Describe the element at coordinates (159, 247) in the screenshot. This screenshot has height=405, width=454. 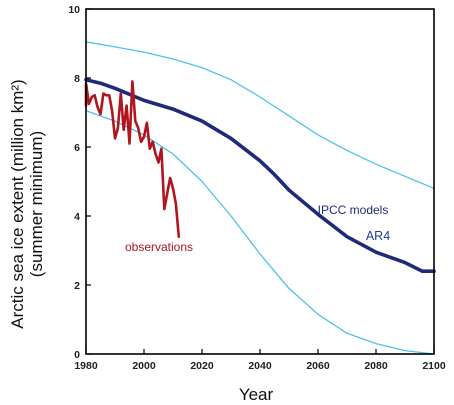
I see `observations-label: observations` at that location.